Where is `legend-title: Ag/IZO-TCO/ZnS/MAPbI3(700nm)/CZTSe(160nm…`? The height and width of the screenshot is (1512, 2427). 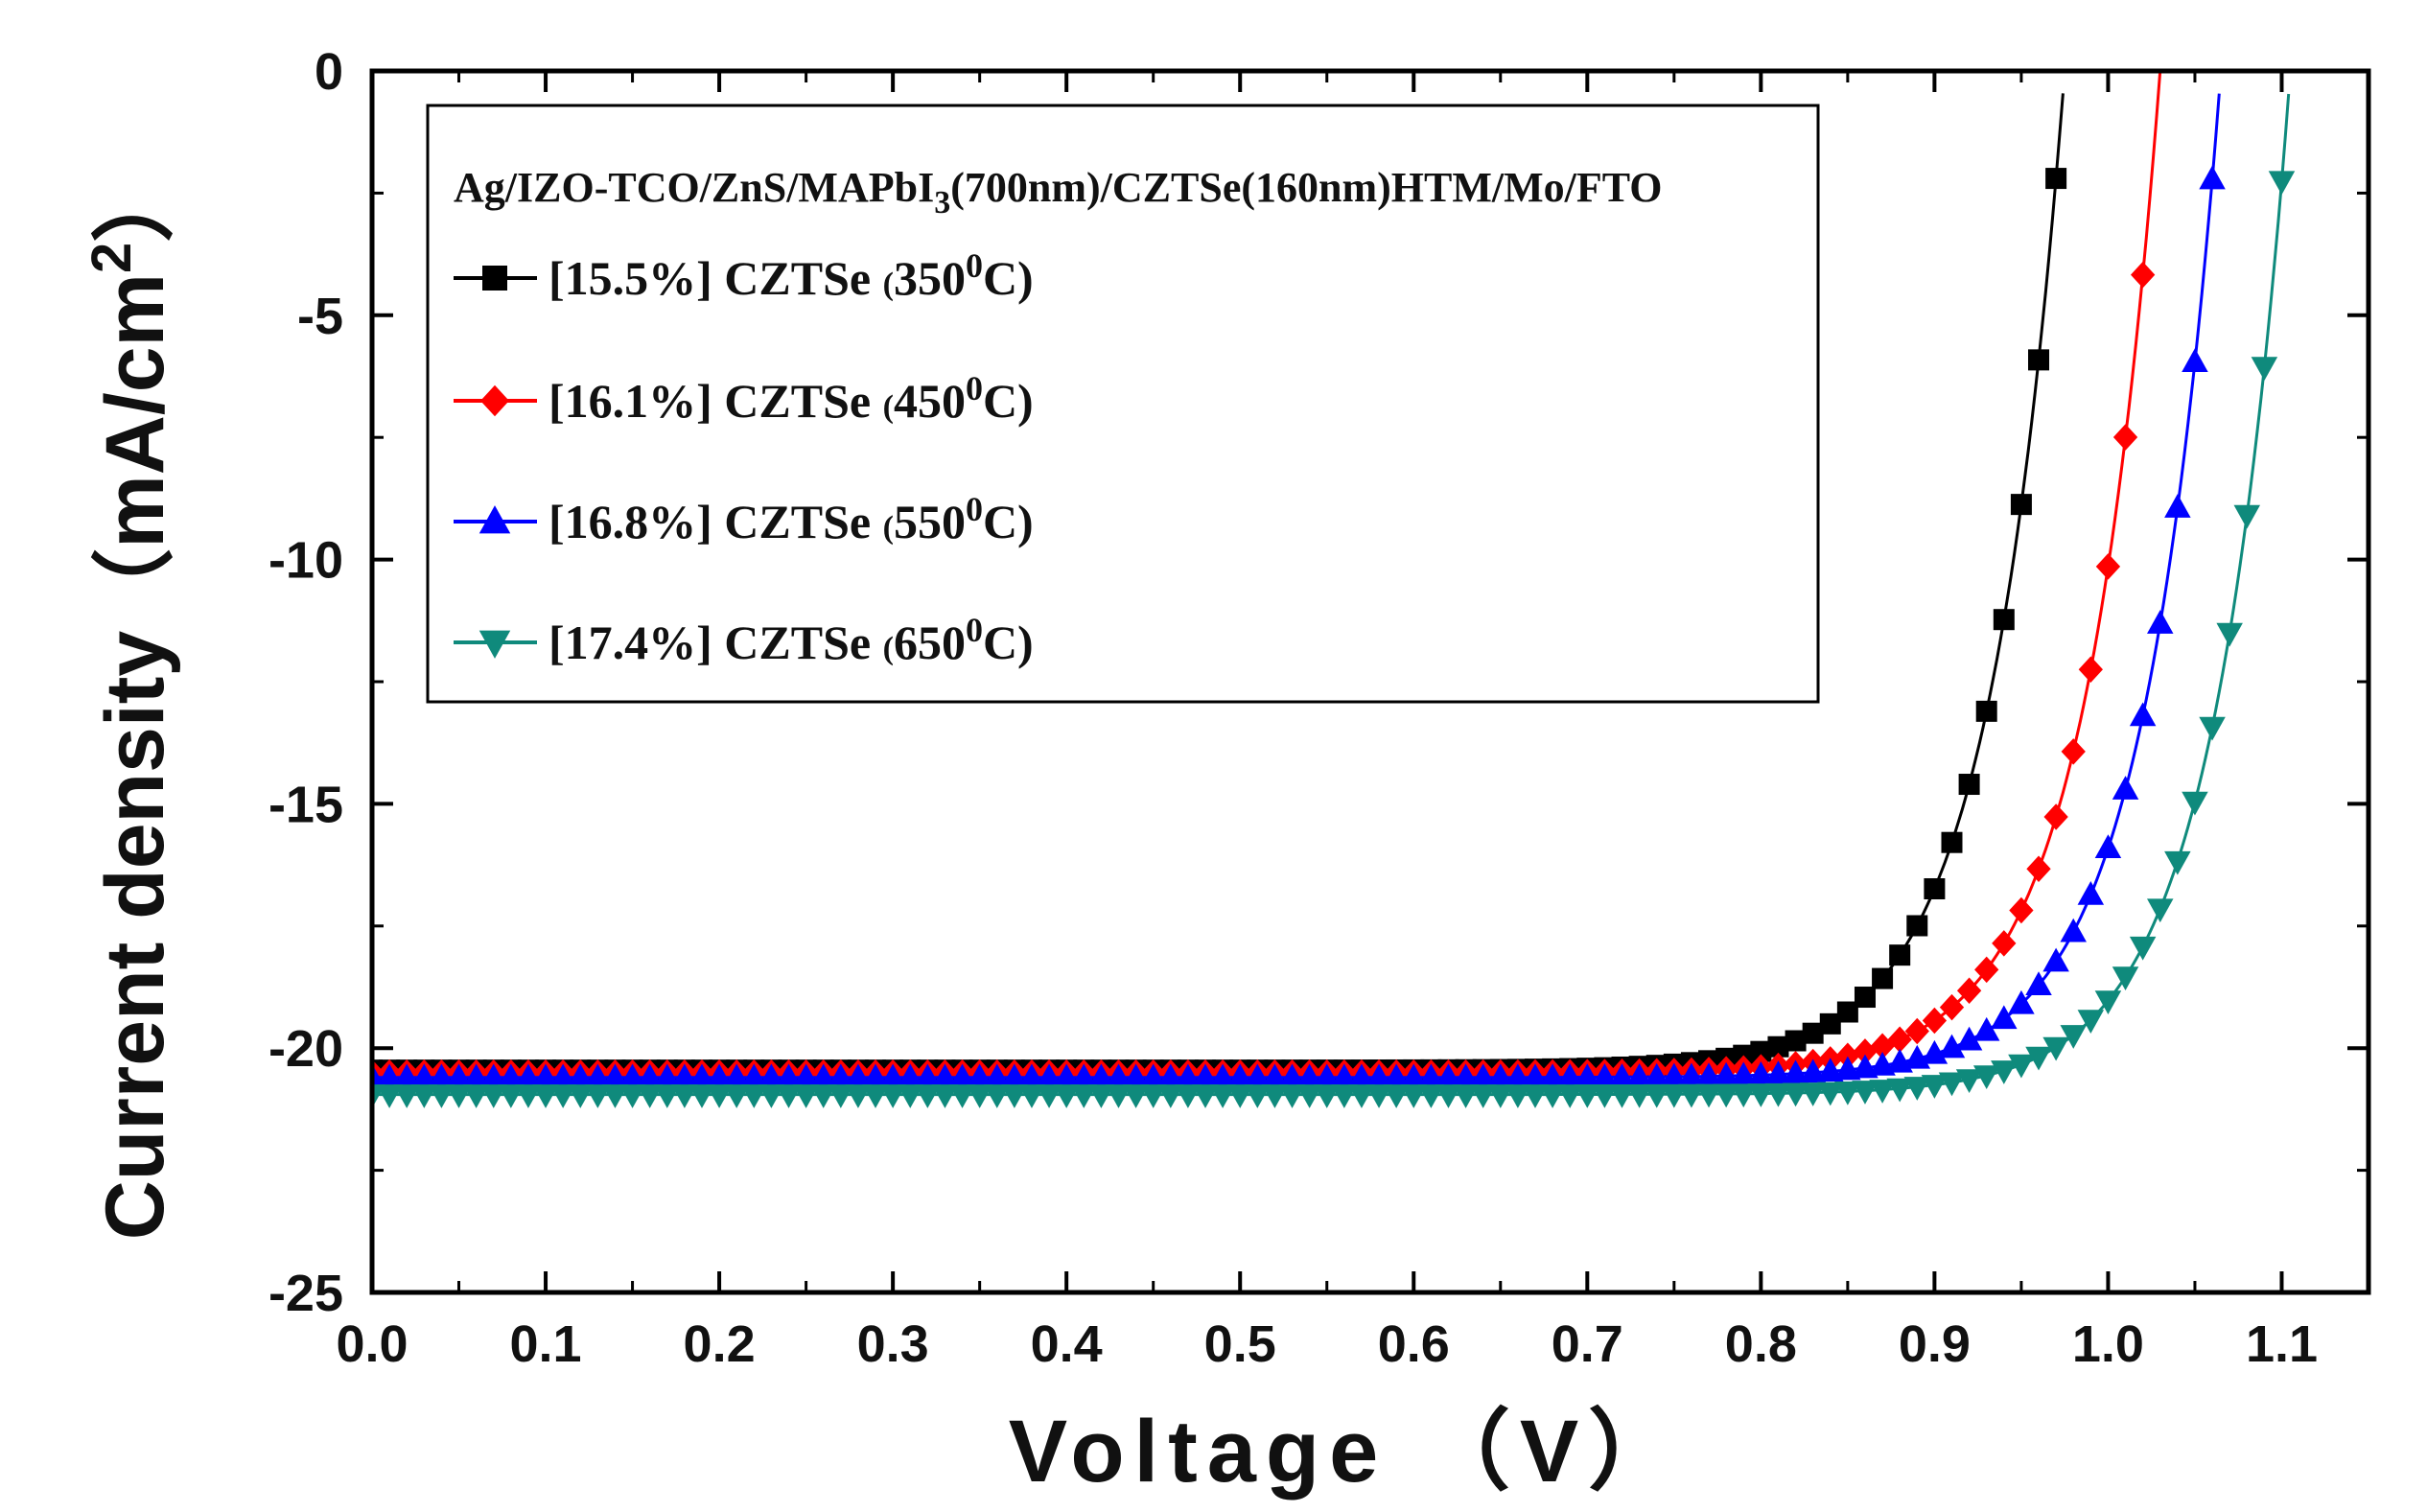 legend-title: Ag/IZO-TCO/ZnS/MAPbI3(700nm)/CZTSe(160nm… is located at coordinates (1058, 192).